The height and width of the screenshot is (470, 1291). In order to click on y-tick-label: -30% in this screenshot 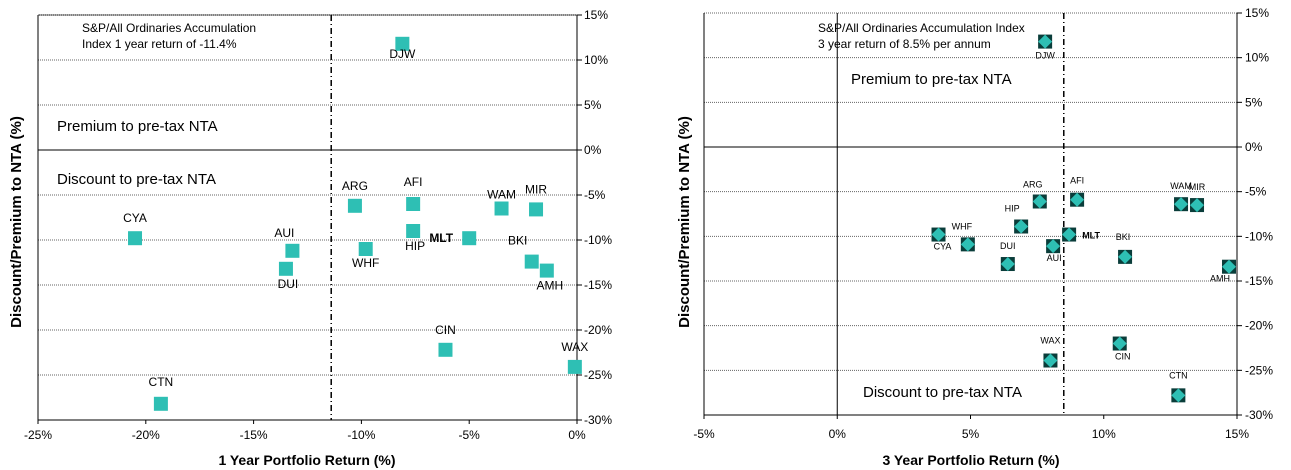, I will do `click(598, 420)`.